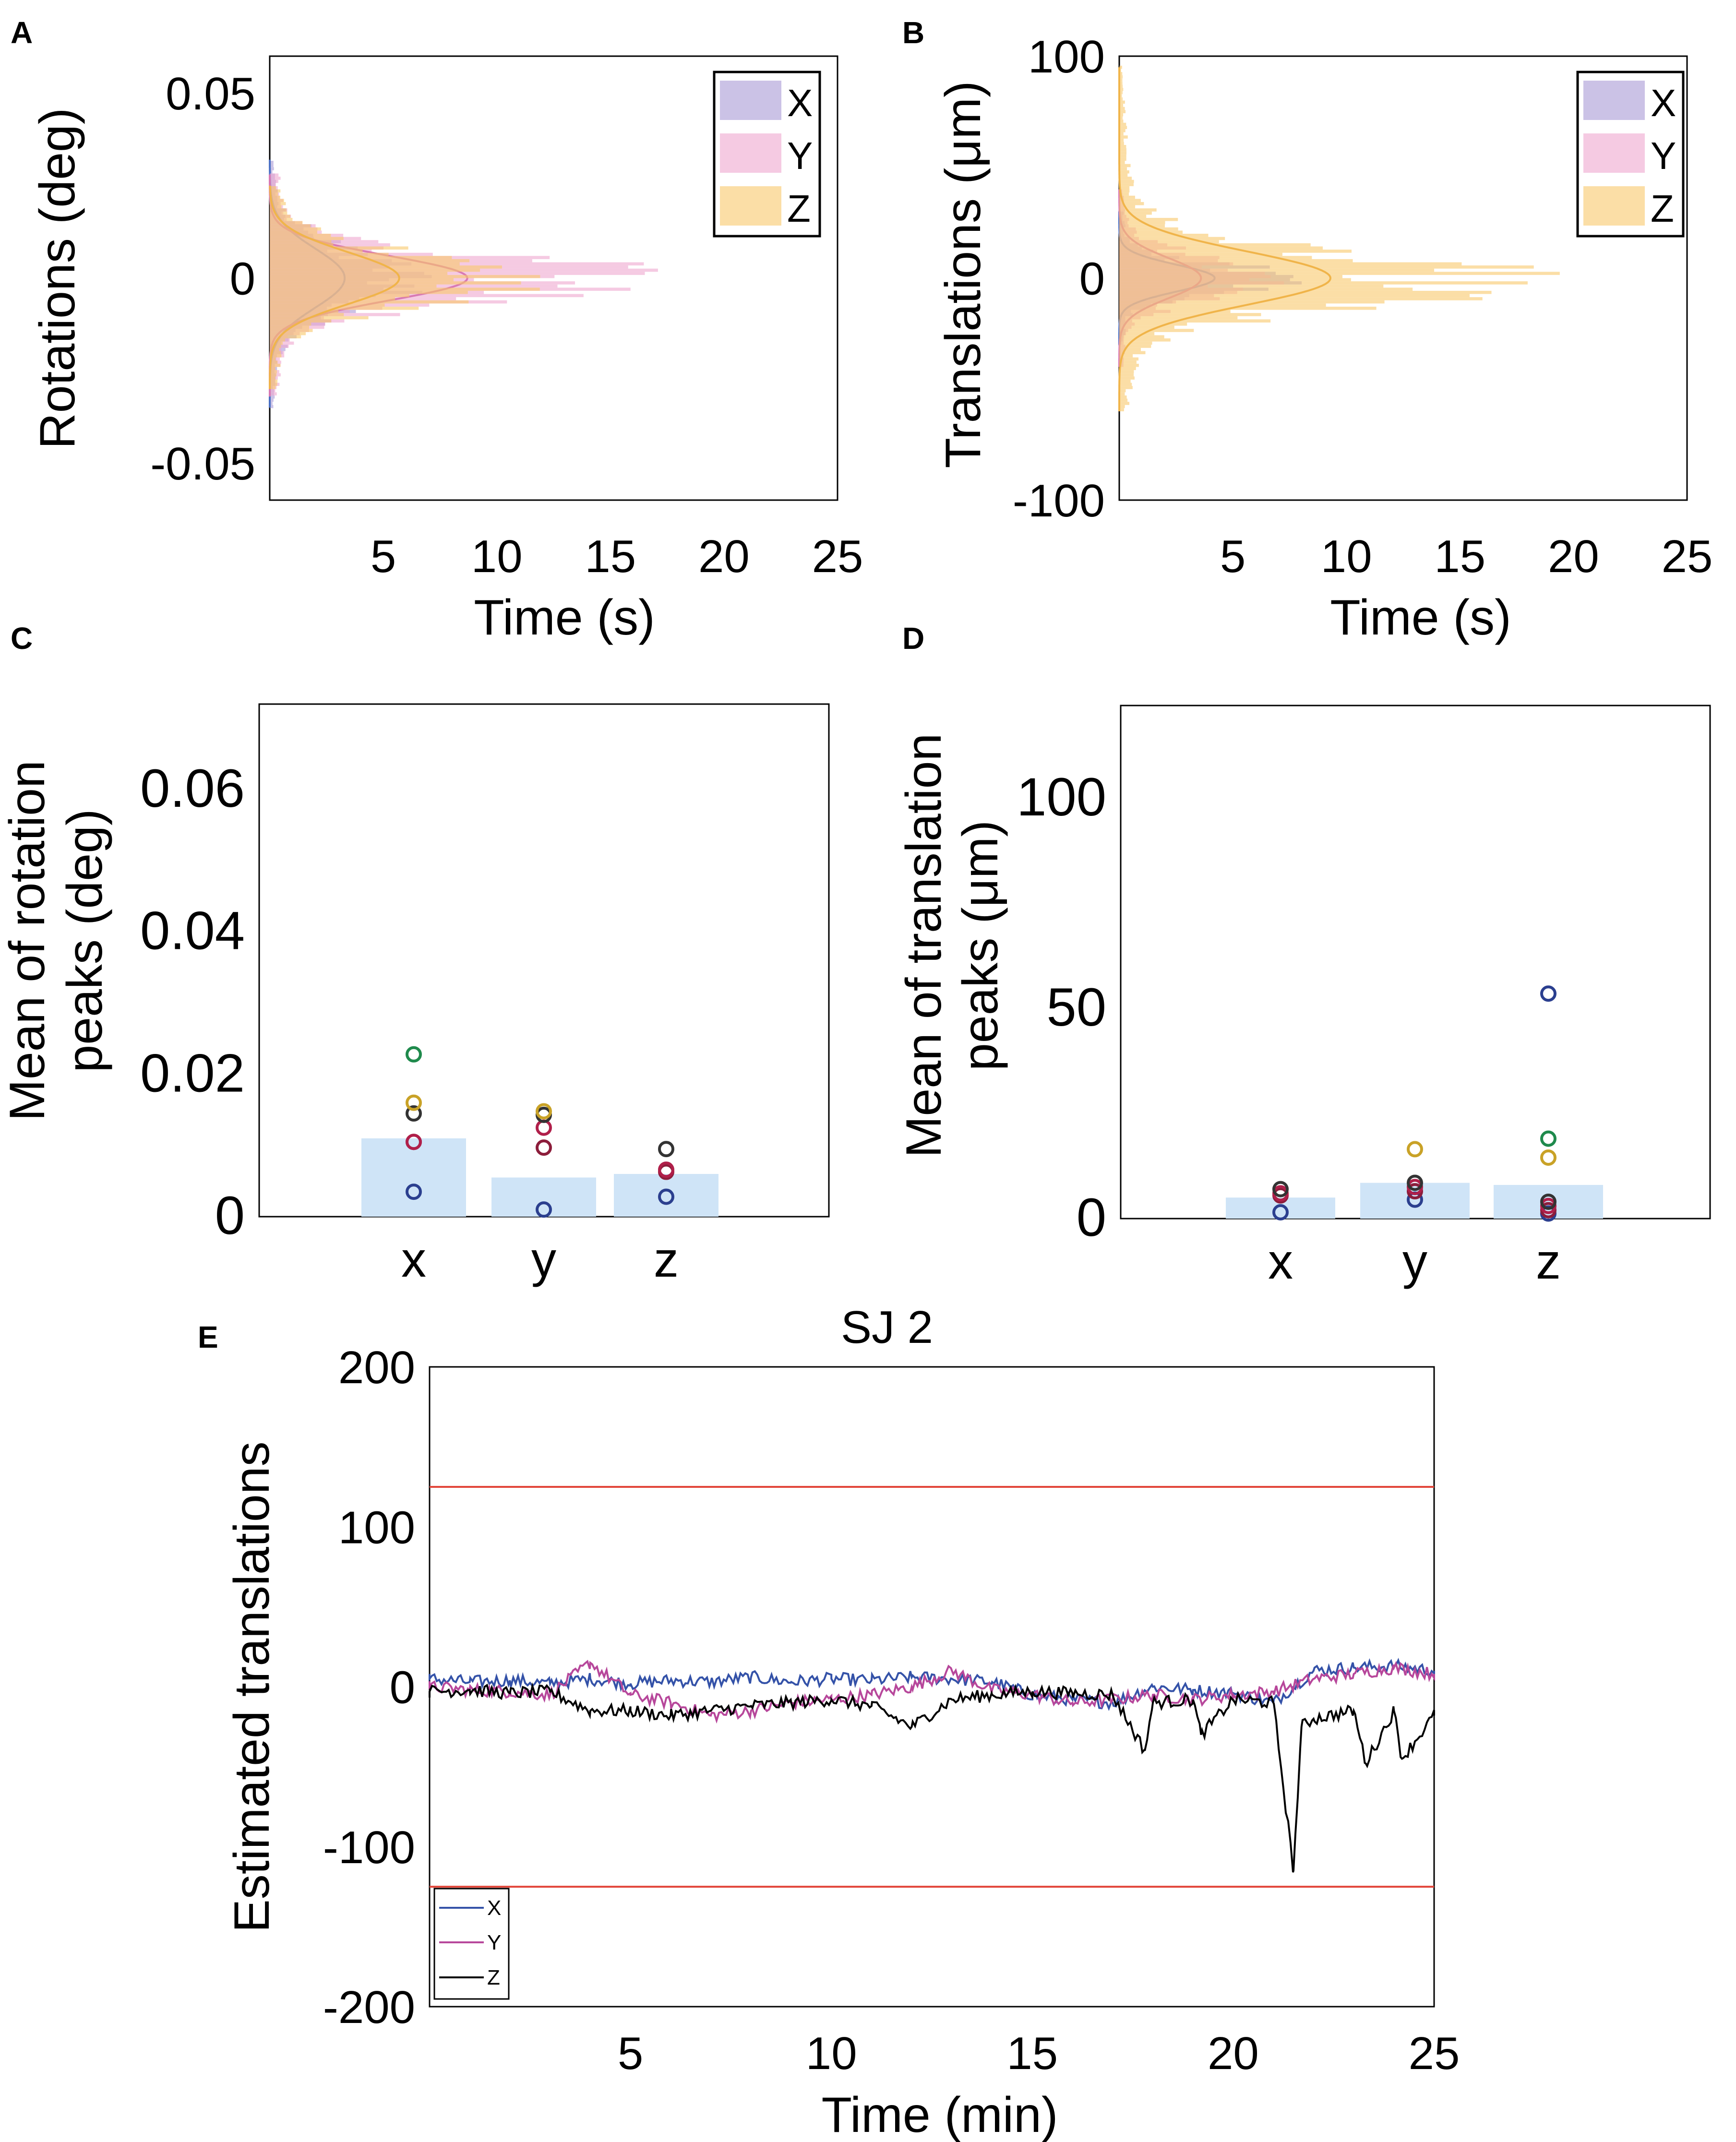 The width and height of the screenshot is (1736, 2142). I want to click on panel-e-line-z, so click(932, 1778).